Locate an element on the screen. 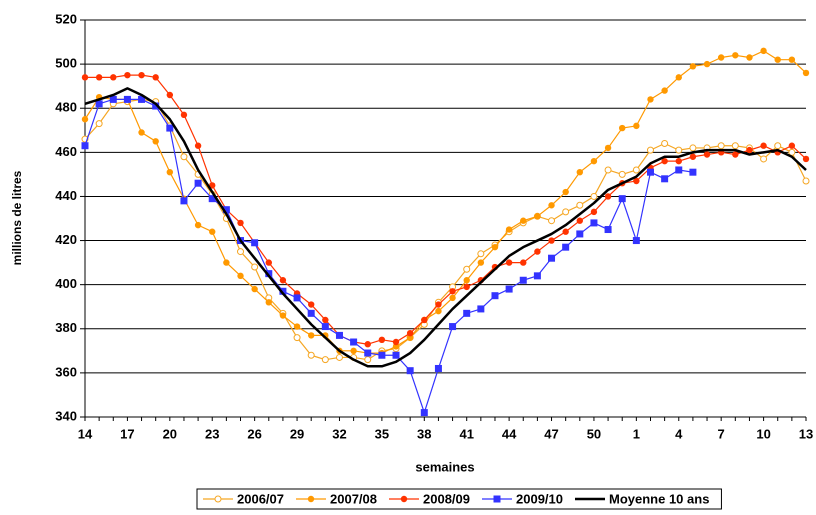 The height and width of the screenshot is (515, 816). x-tick-label: 23 is located at coordinates (212, 433).